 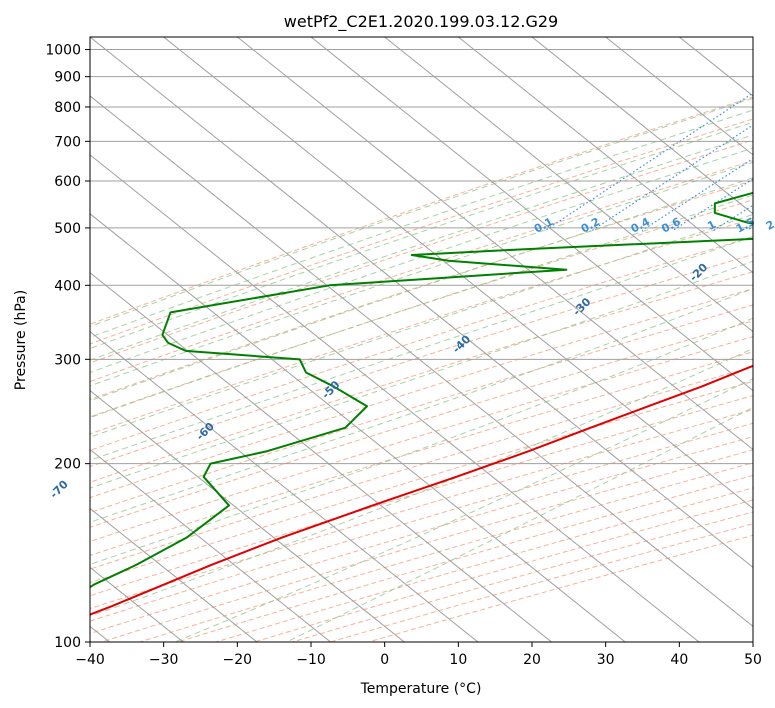 What do you see at coordinates (67, 78) in the screenshot?
I see `y-tick-label: 900` at bounding box center [67, 78].